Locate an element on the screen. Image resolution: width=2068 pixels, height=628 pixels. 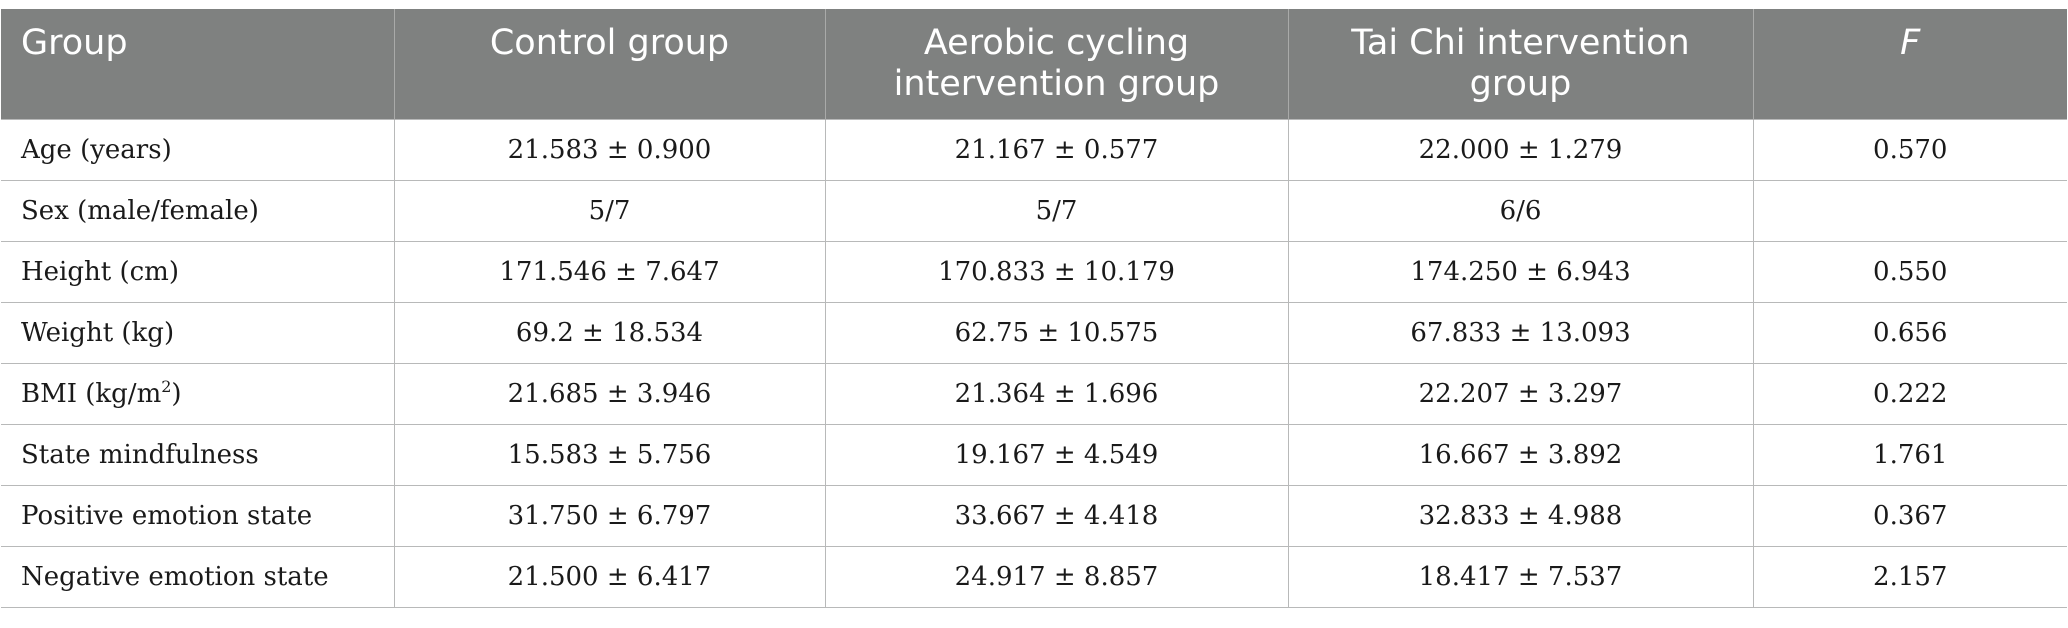
row-label: BMI (kg/m2) is located at coordinates (198, 393).